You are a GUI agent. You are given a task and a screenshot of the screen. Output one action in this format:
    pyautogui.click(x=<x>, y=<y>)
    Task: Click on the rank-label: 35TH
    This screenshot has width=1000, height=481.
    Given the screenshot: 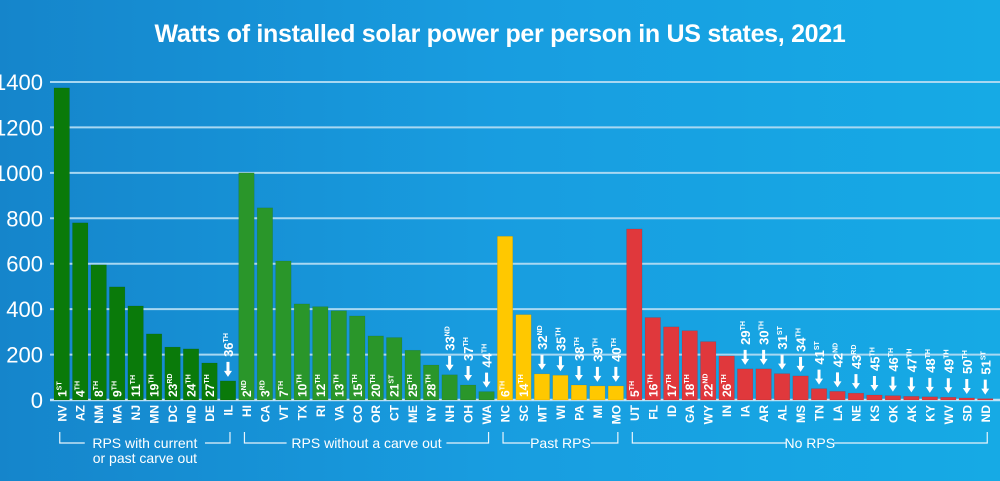 What is the action you would take?
    pyautogui.click(x=560, y=339)
    